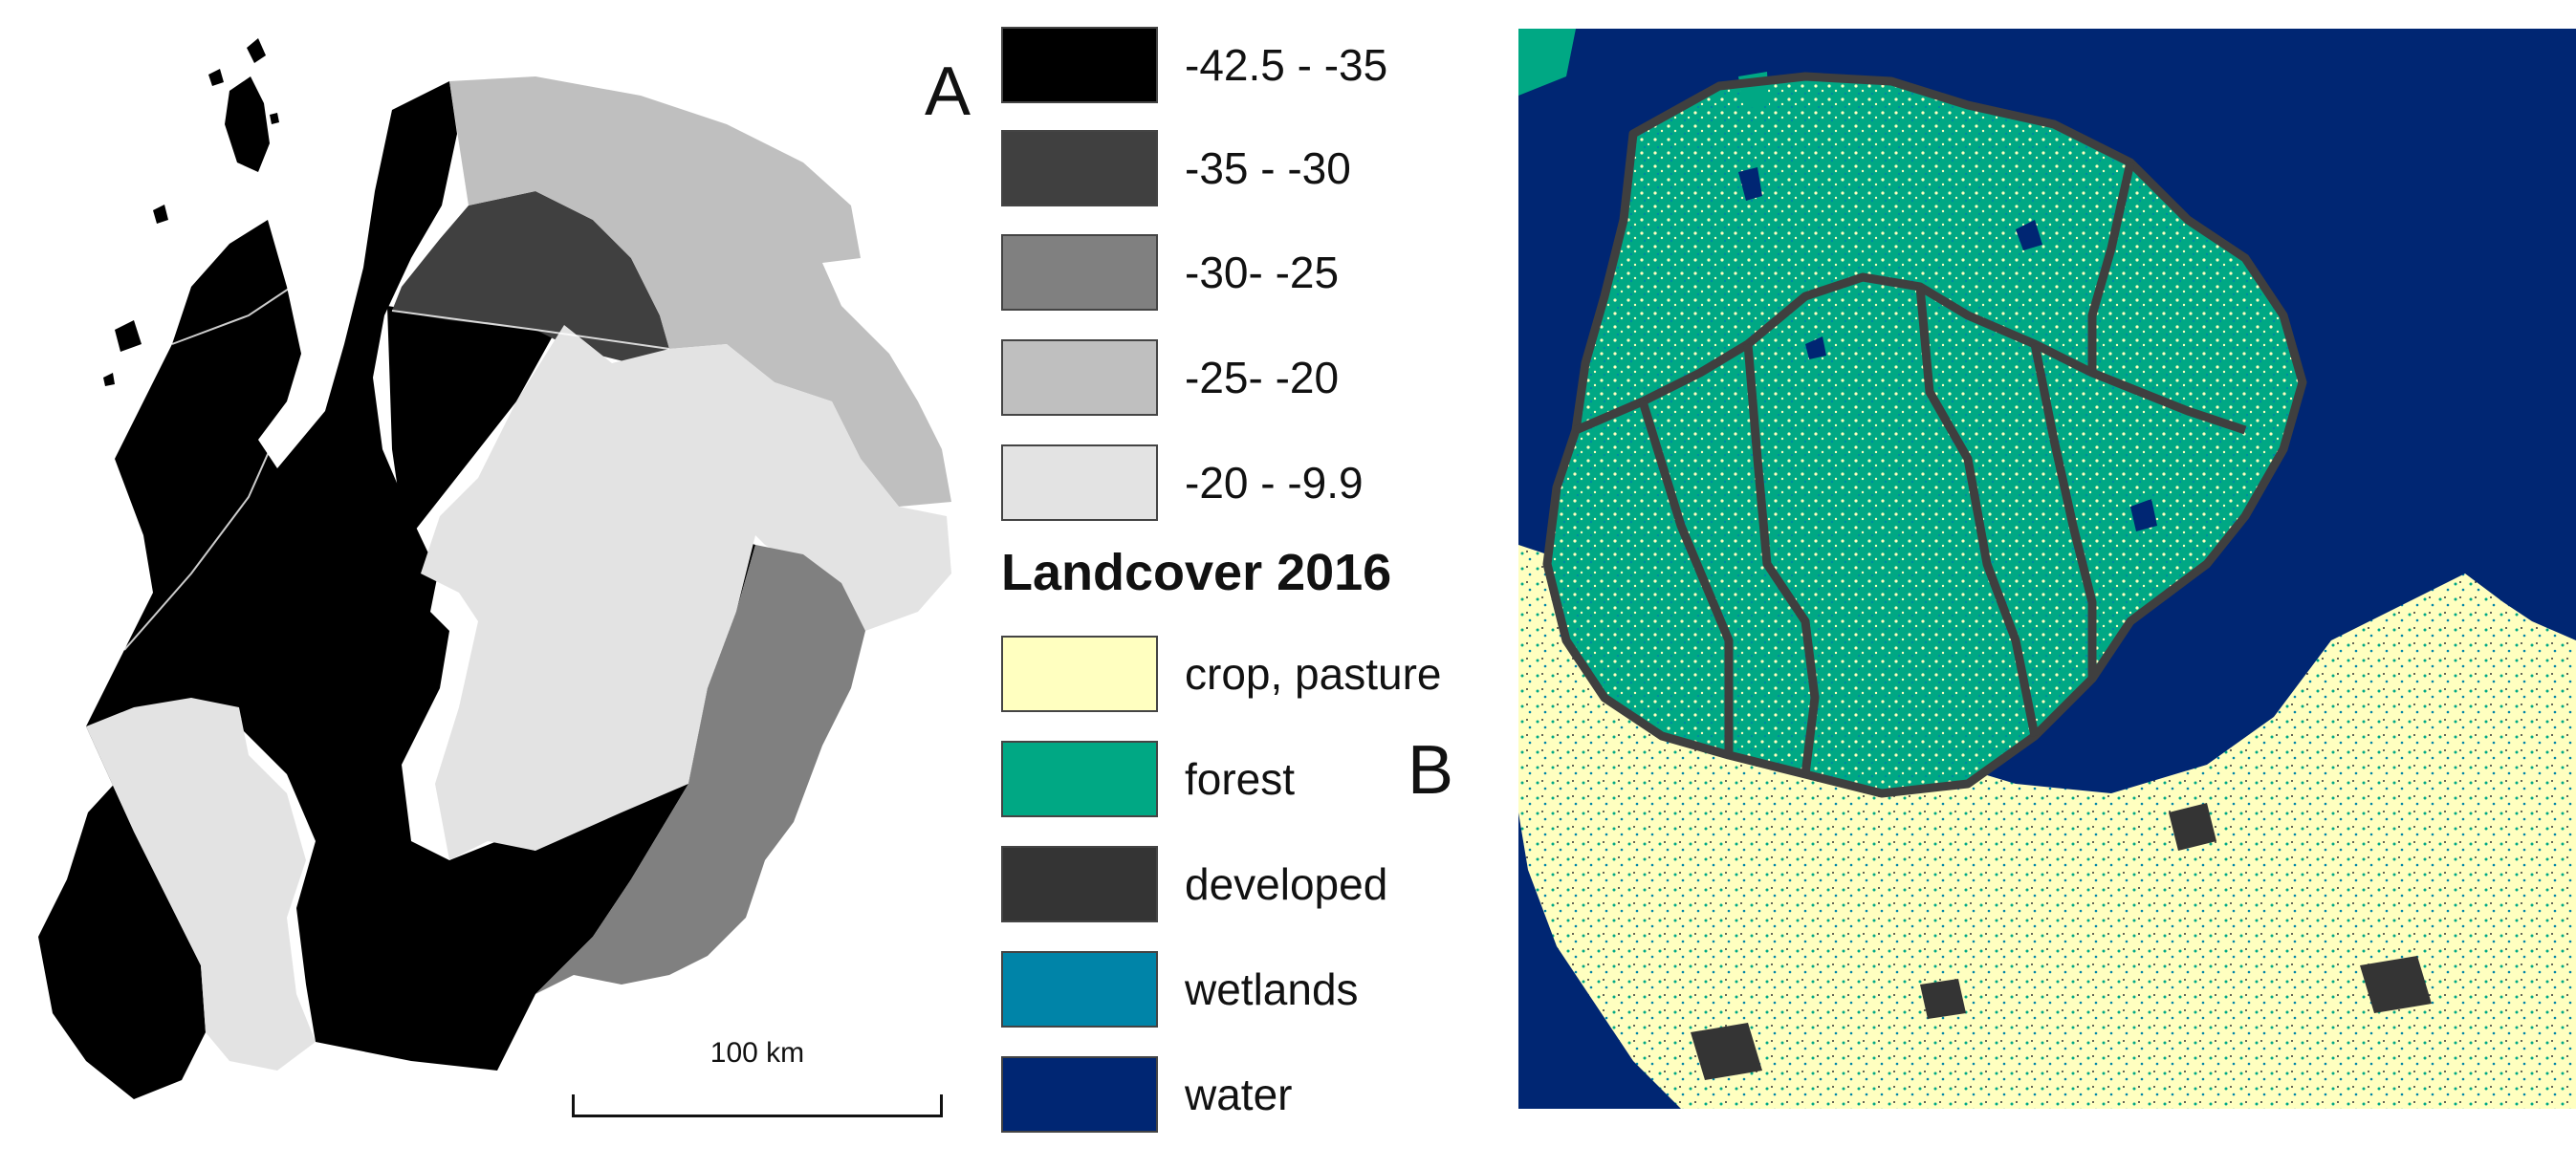 The image size is (2576, 1169). What do you see at coordinates (1196, 572) in the screenshot?
I see `legend-b-title: Landcover 2016` at bounding box center [1196, 572].